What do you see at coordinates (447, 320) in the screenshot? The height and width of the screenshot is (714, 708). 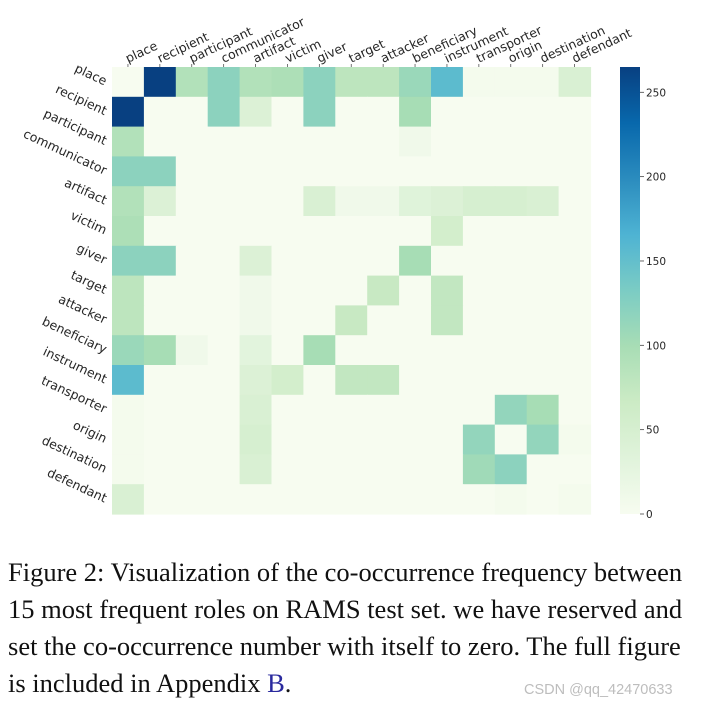 I see `heatmap-cell-attacker-instrument` at bounding box center [447, 320].